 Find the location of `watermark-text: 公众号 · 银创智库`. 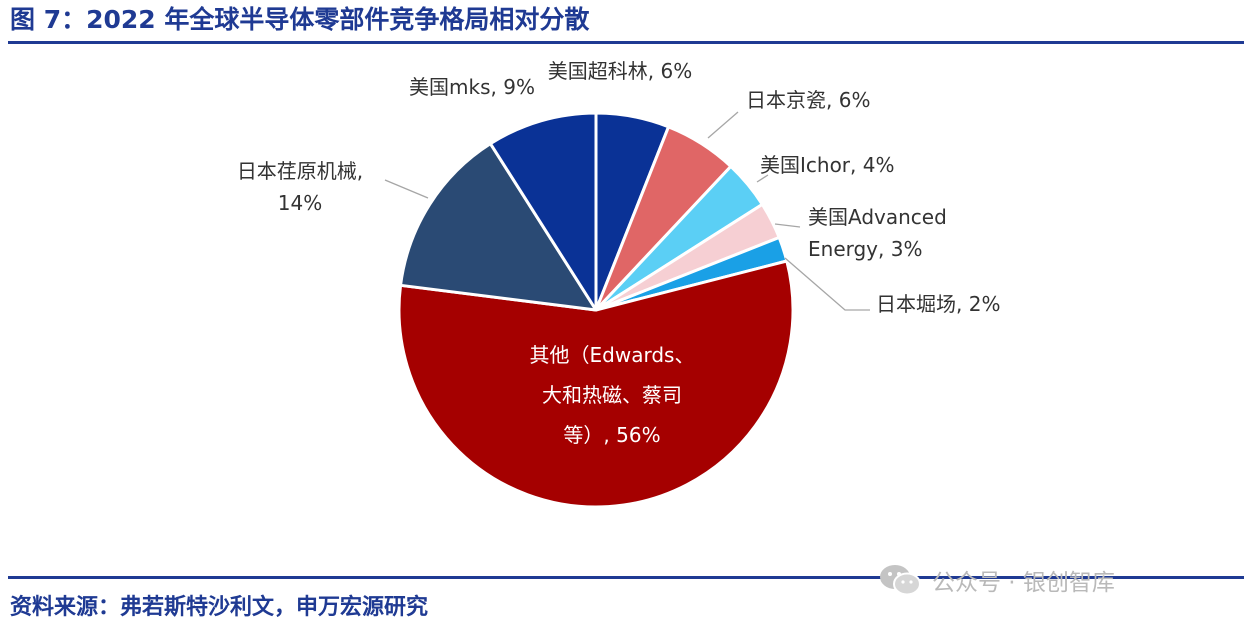

watermark-text: 公众号 · 银创智库 is located at coordinates (1023, 583).